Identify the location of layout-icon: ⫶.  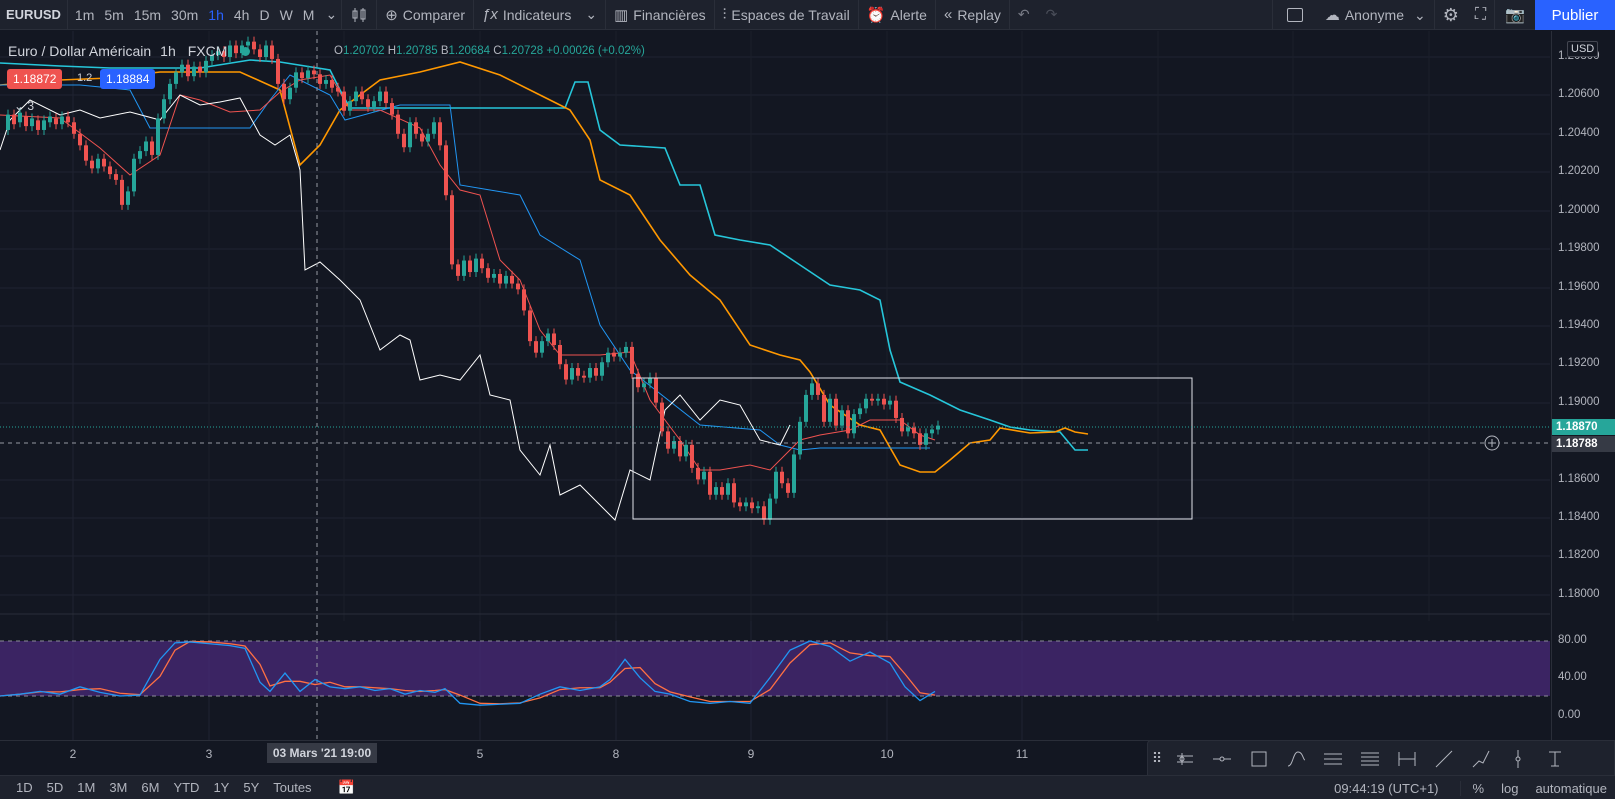
(724, 14).